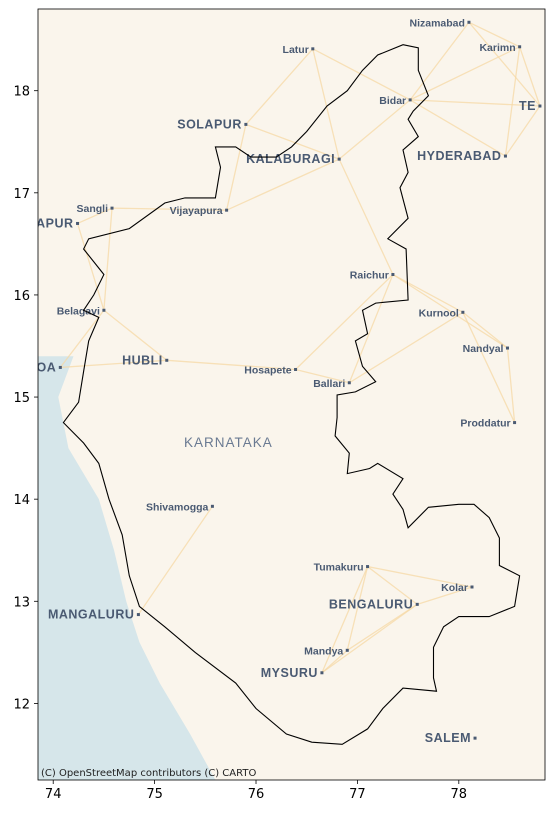 Image resolution: width=553 pixels, height=813 pixels. I want to click on y-tick-label: 14, so click(21, 500).